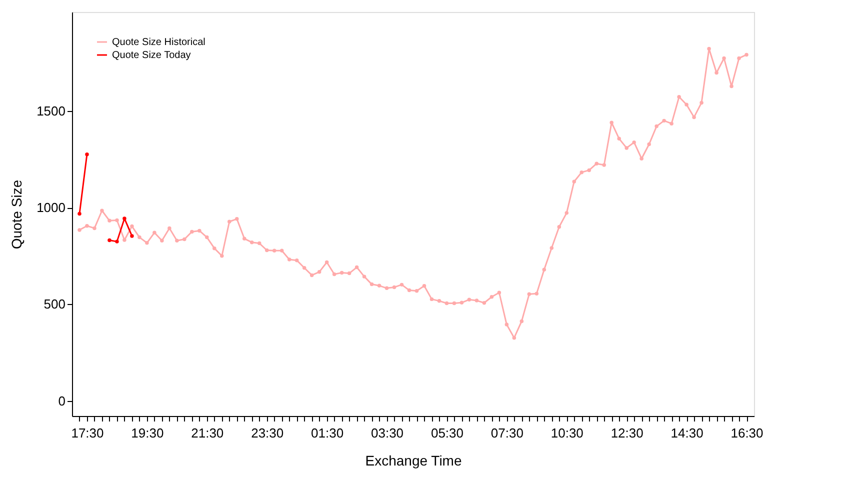 The height and width of the screenshot is (500, 850). I want to click on x-tick-label: 03:30, so click(387, 433).